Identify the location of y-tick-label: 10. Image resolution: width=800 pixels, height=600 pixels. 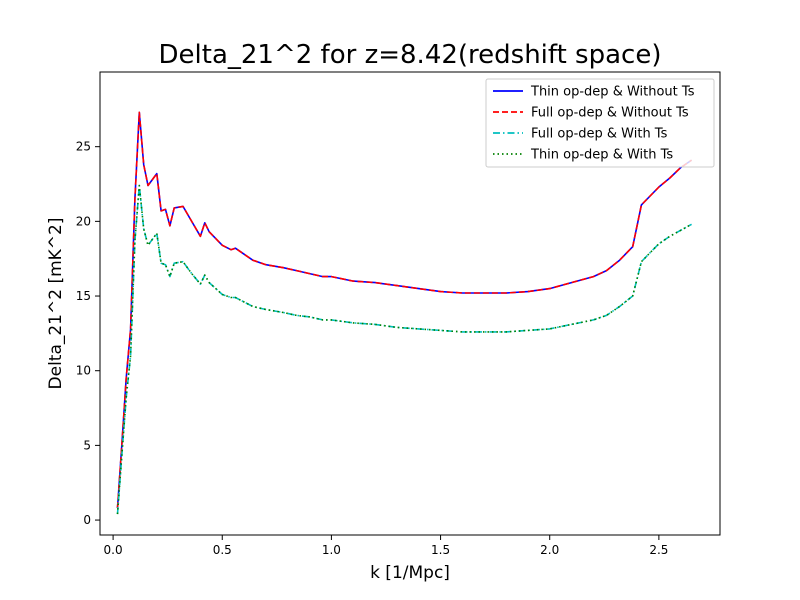
(83, 371).